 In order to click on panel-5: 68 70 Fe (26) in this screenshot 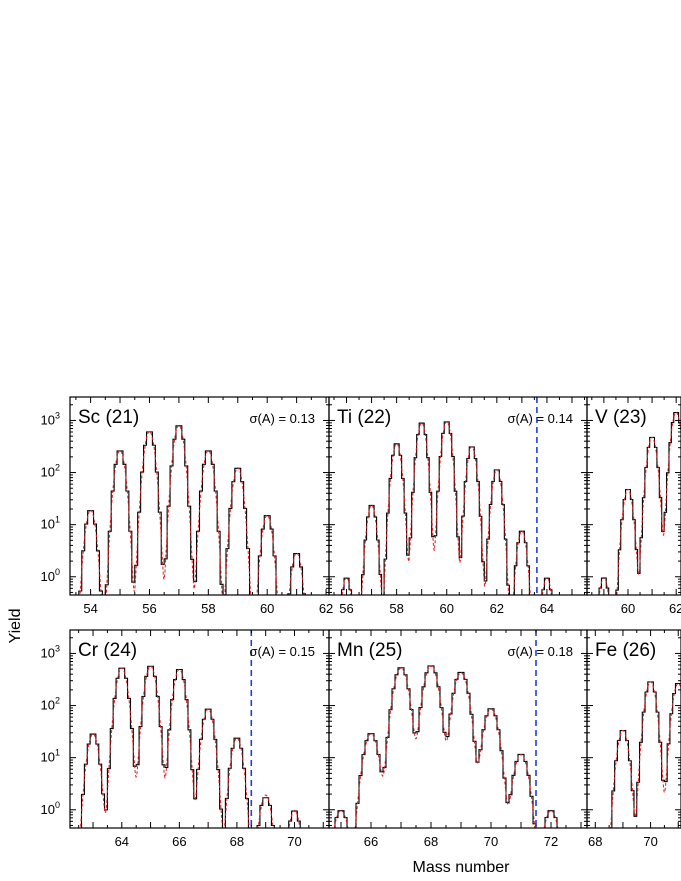, I will do `click(633, 739)`.